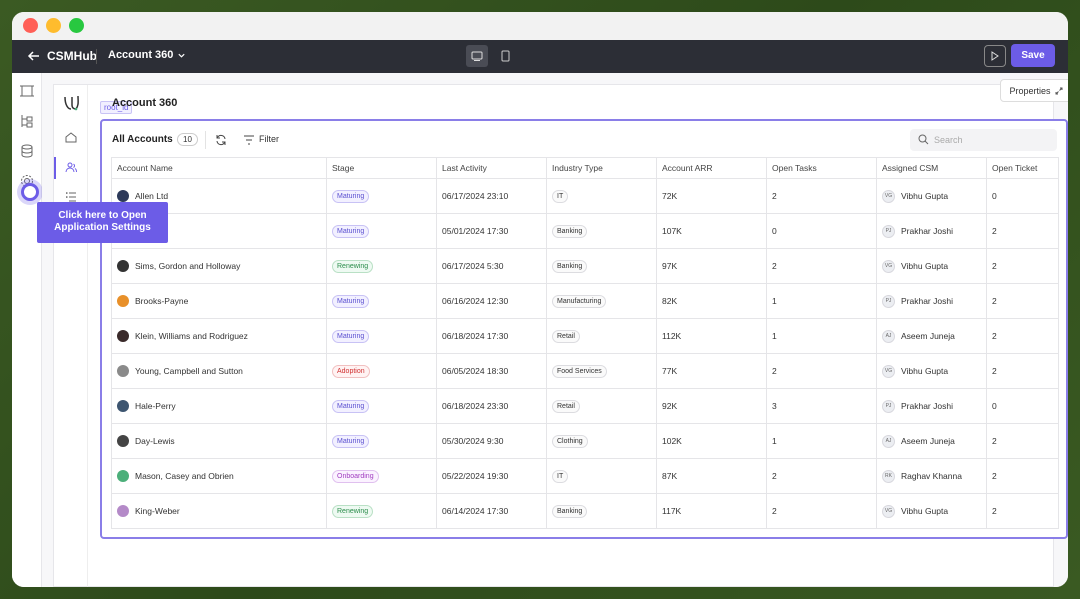 This screenshot has height=599, width=1080. Describe the element at coordinates (157, 511) in the screenshot. I see `account-name: King-Weber` at that location.